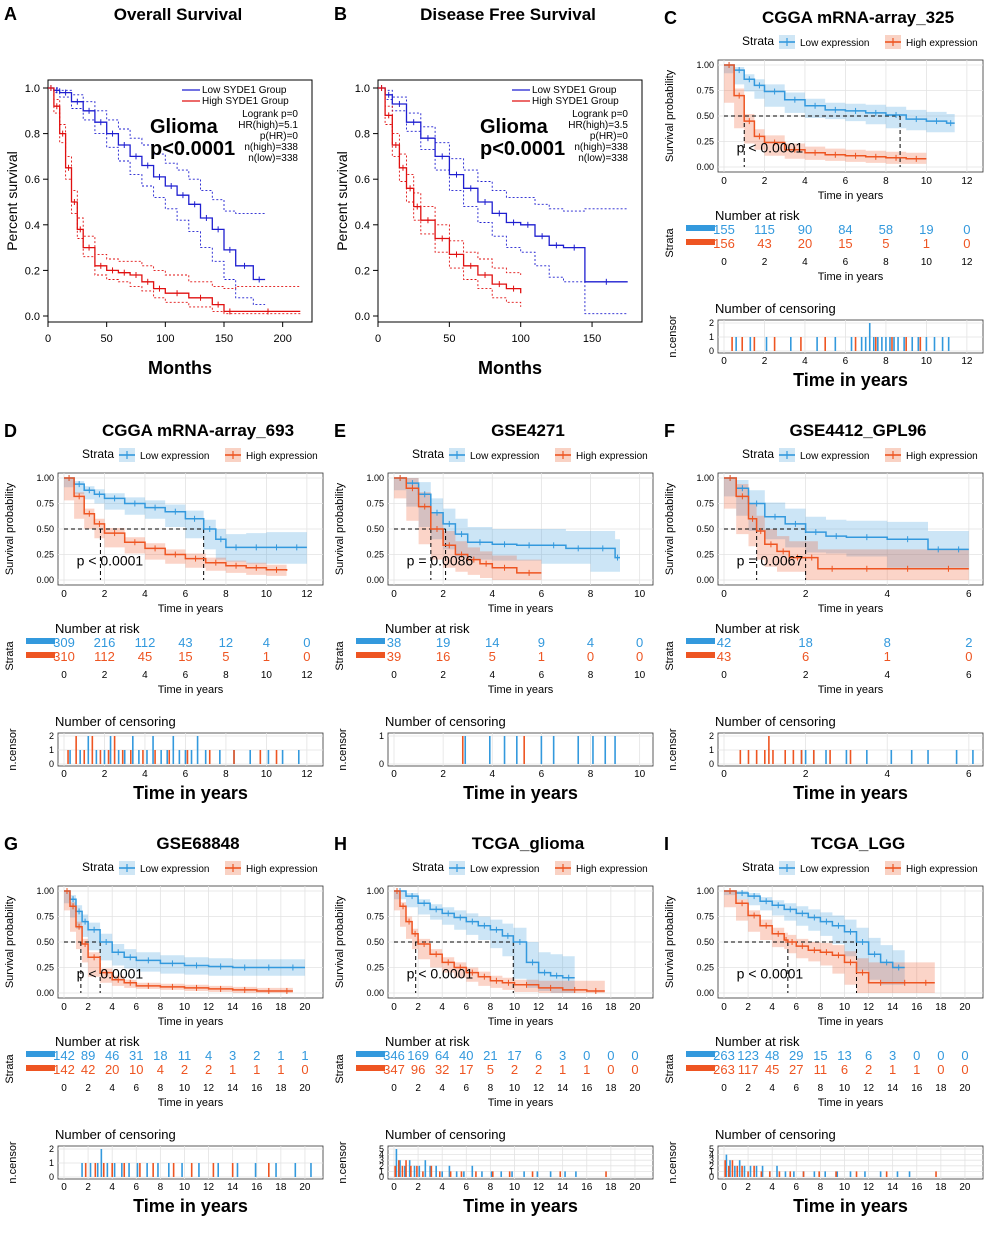 The height and width of the screenshot is (1244, 989). Describe the element at coordinates (112, 1088) in the screenshot. I see `risk-x-tick-label: 4` at that location.